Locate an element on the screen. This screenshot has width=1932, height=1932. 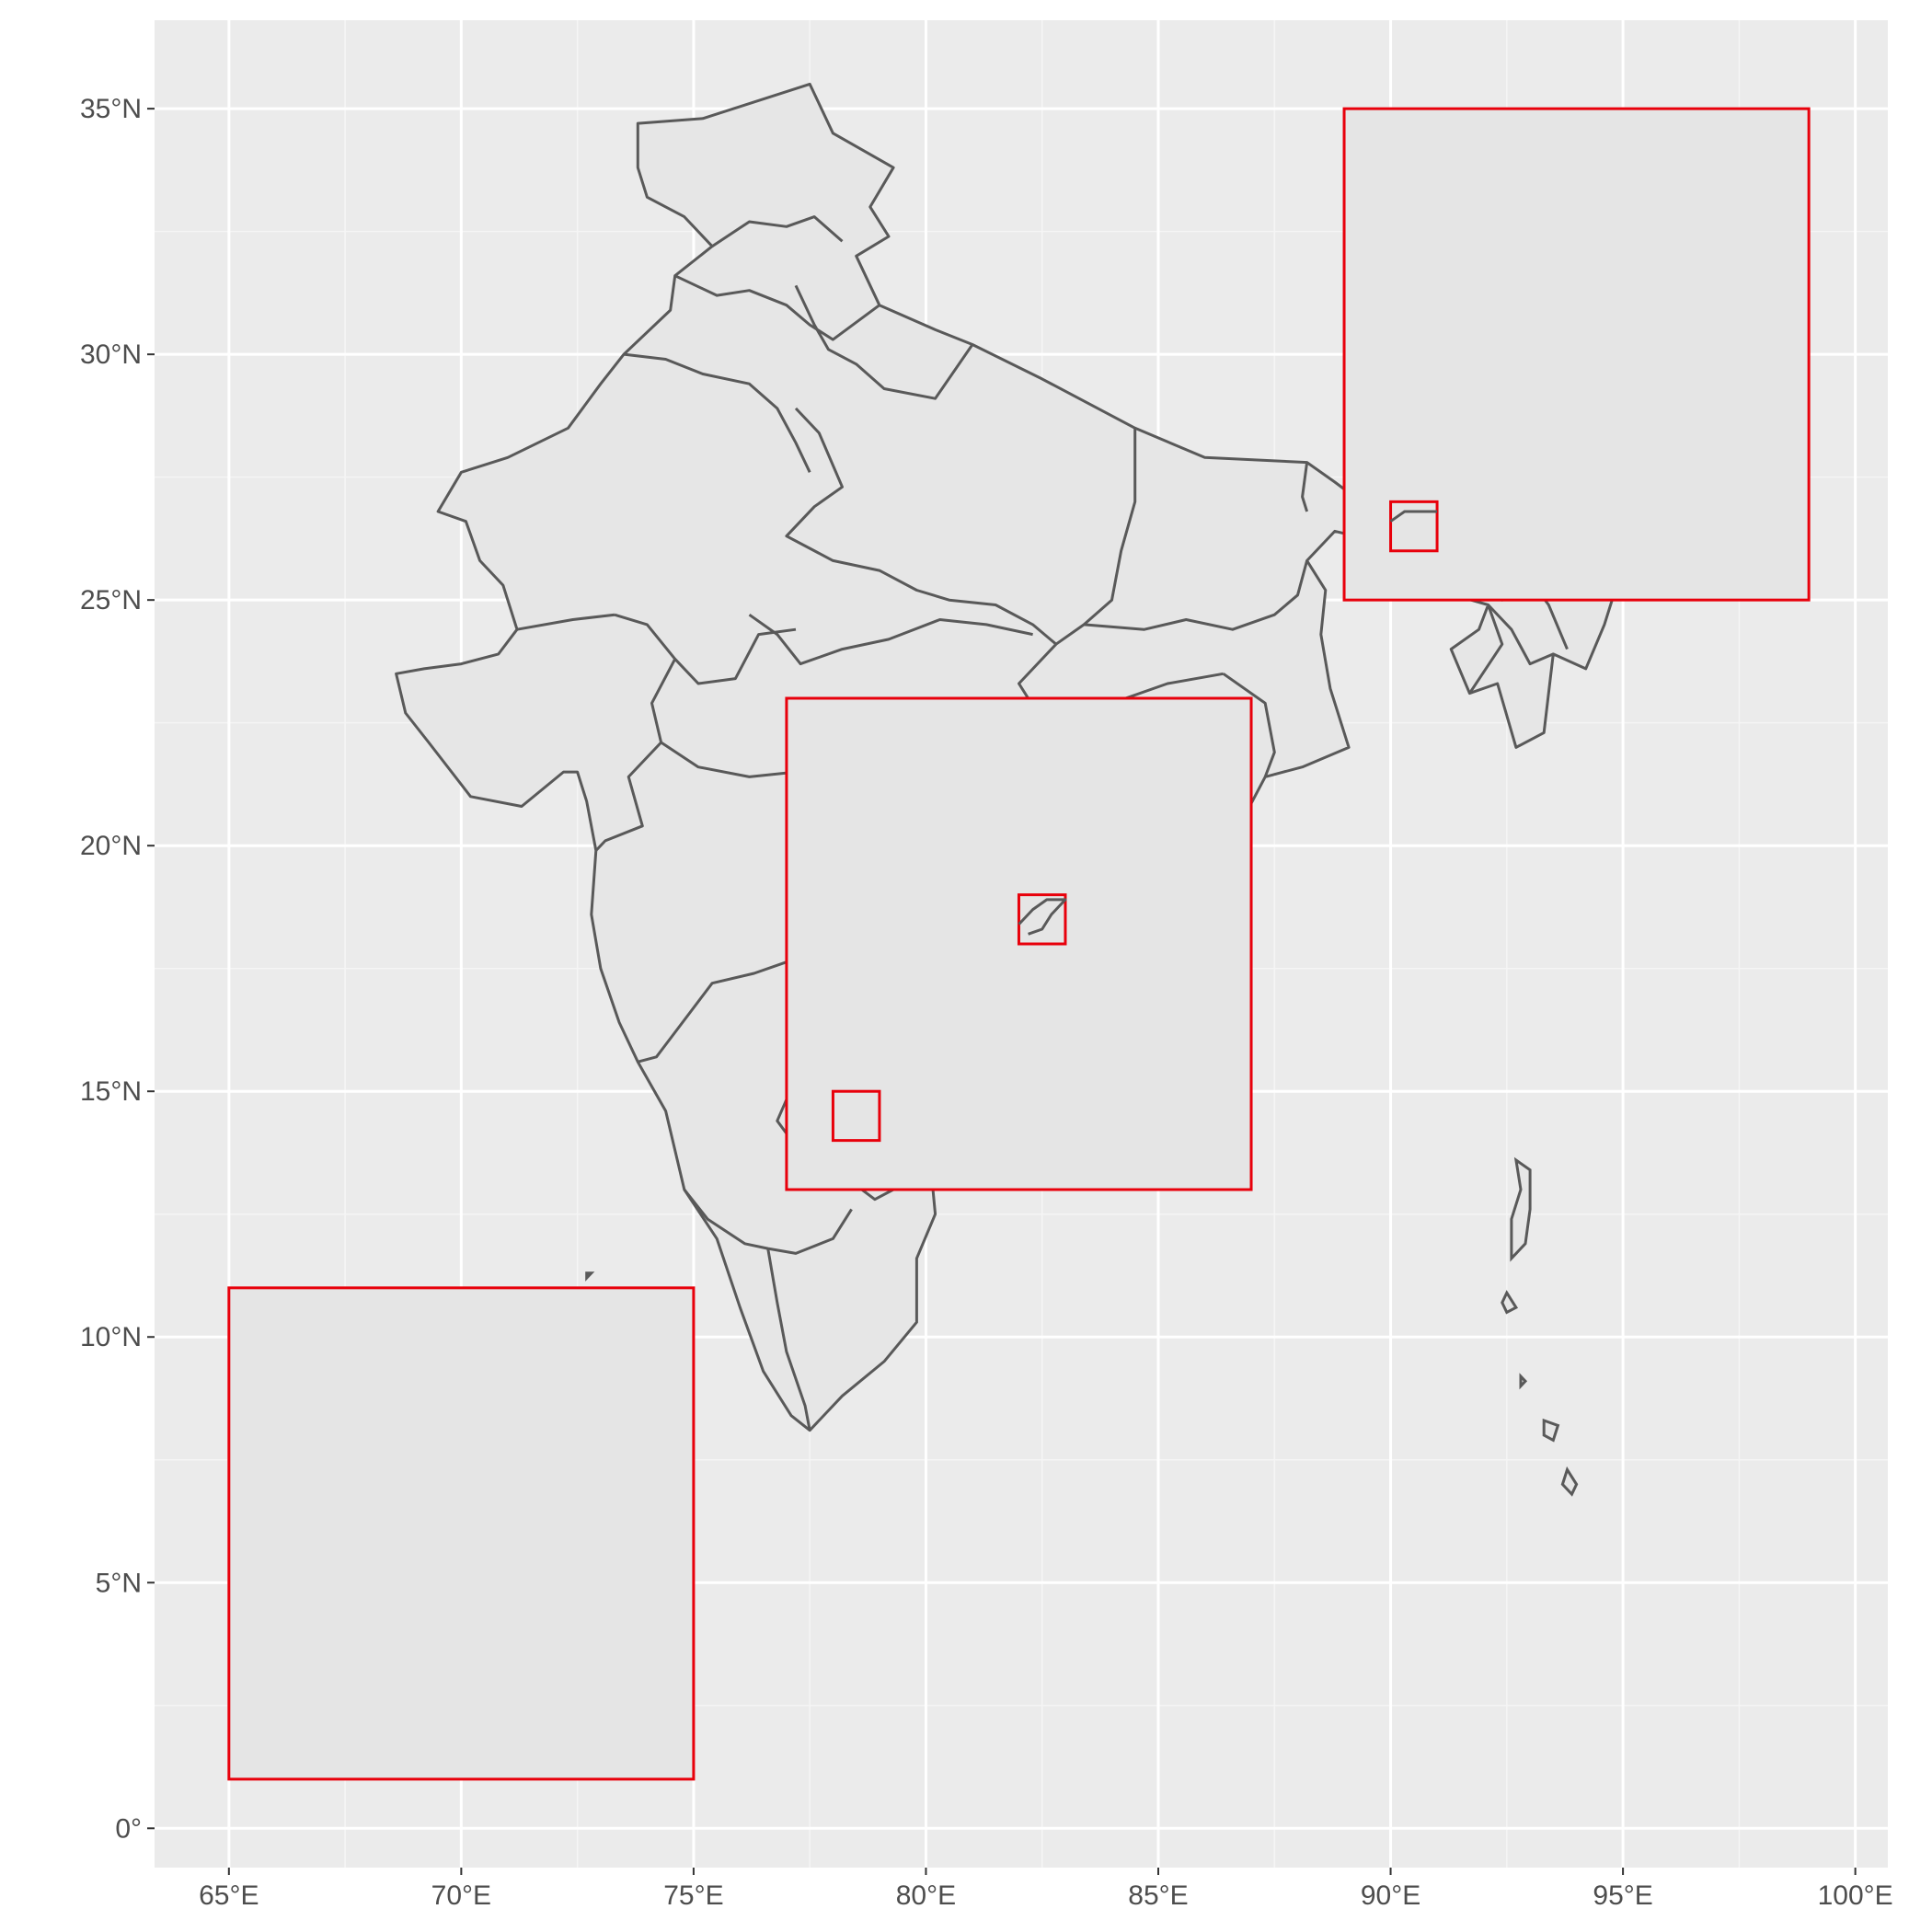
y-tick-label: 35°N is located at coordinates (111, 109).